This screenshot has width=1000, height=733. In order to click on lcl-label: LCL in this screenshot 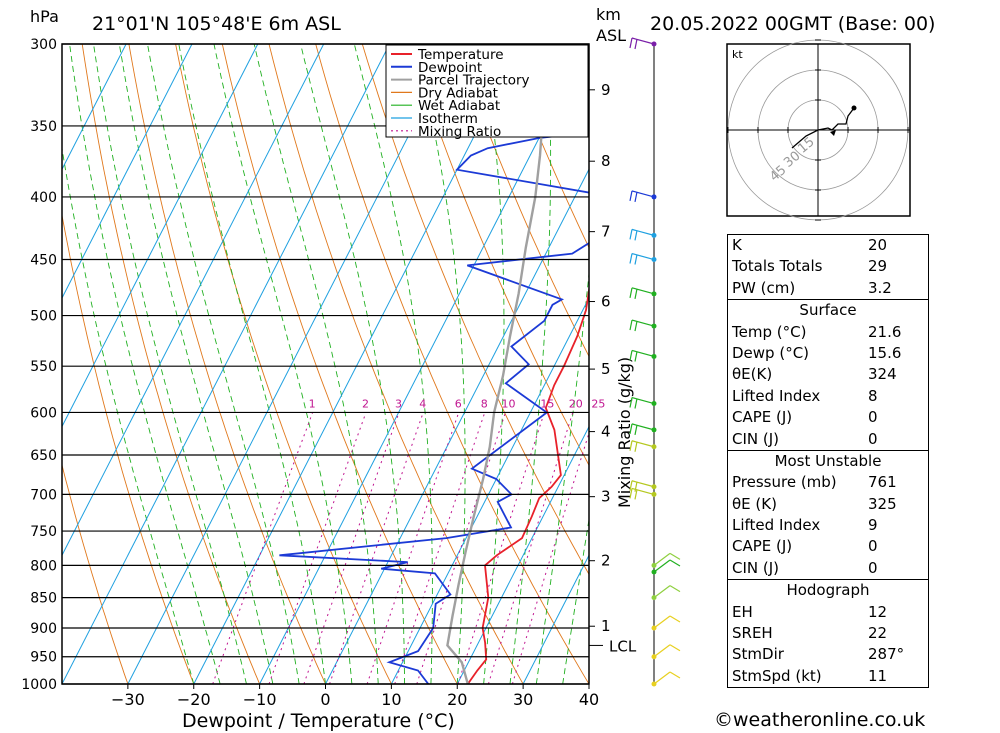, I will do `click(623, 646)`.